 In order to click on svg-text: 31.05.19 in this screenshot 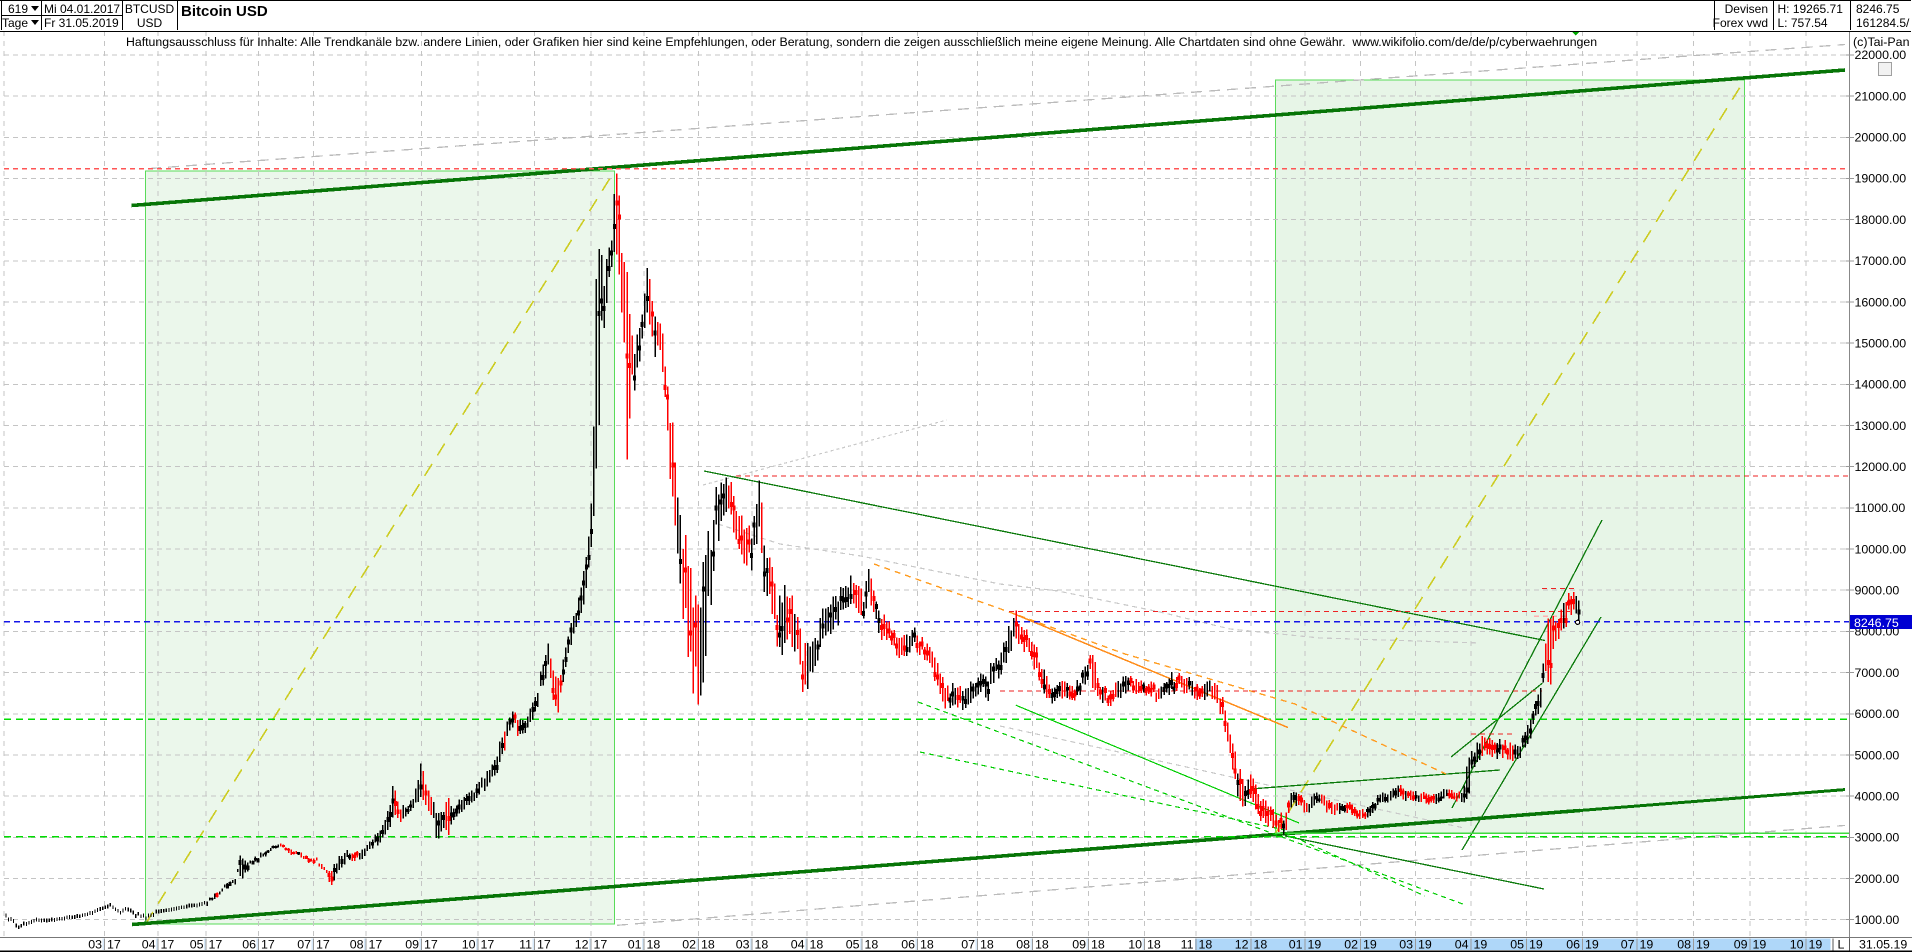, I will do `click(1883, 944)`.